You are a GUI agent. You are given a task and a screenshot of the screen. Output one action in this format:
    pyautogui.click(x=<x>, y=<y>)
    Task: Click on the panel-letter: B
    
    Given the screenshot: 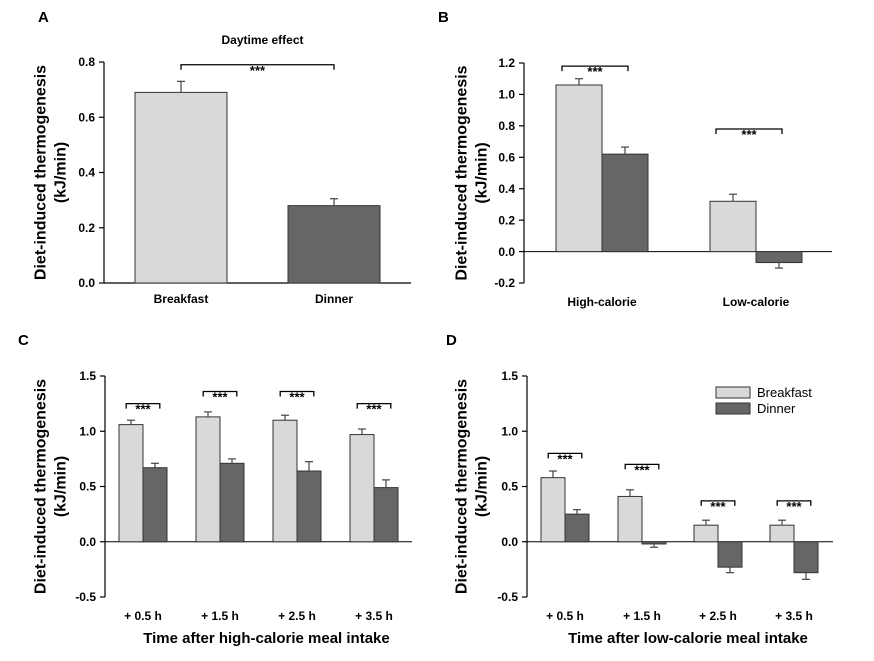 What is the action you would take?
    pyautogui.click(x=443, y=17)
    